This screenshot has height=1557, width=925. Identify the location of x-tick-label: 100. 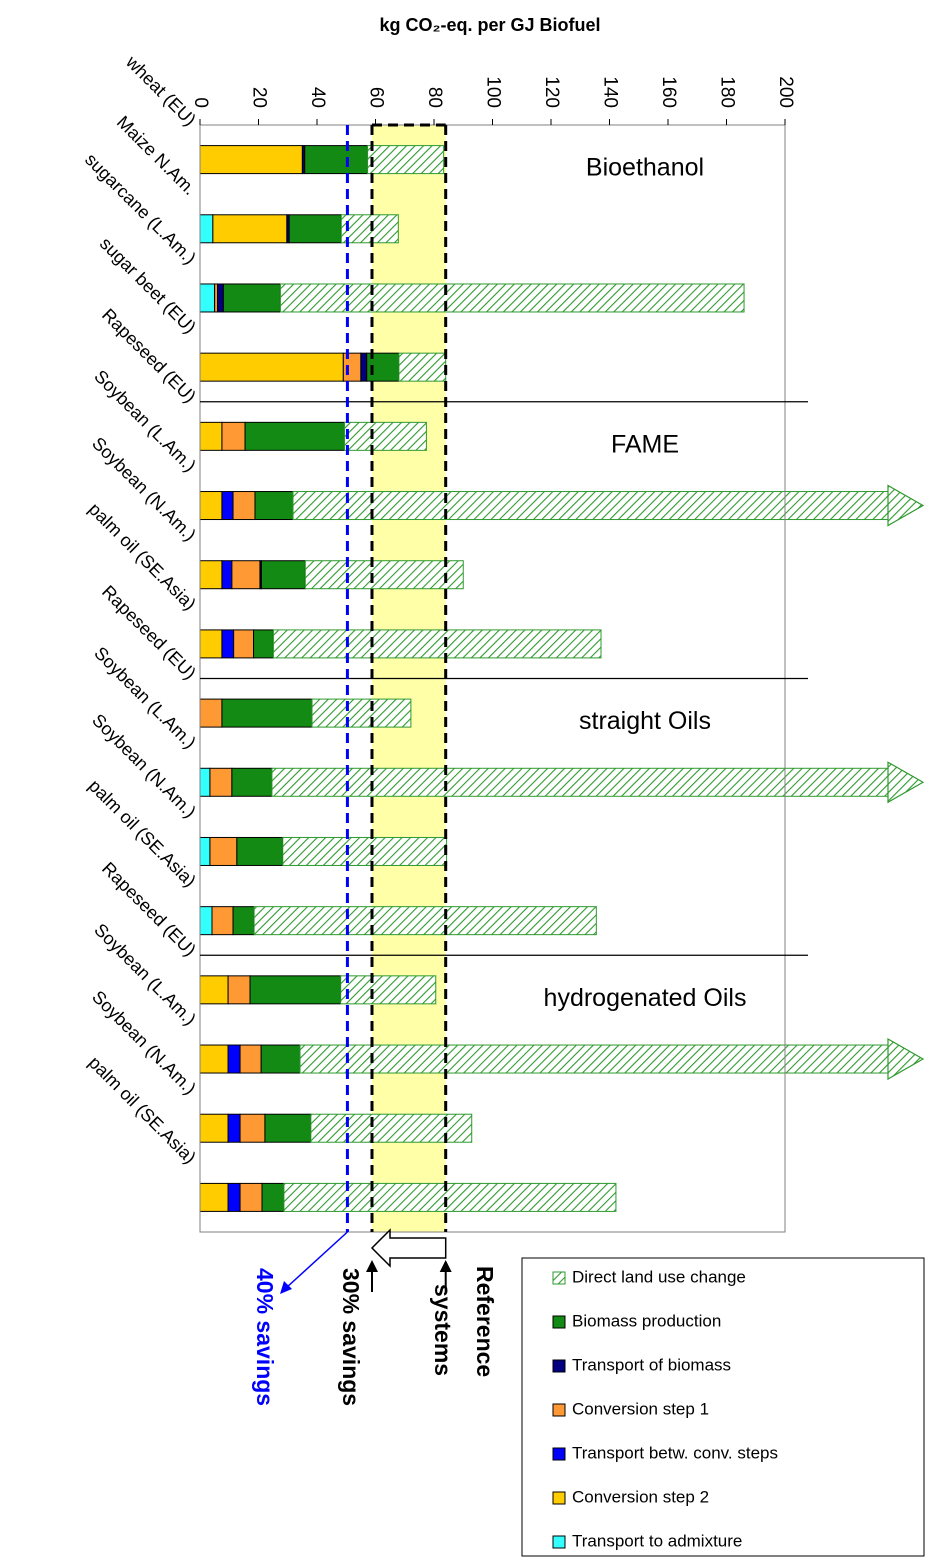
(492, 92).